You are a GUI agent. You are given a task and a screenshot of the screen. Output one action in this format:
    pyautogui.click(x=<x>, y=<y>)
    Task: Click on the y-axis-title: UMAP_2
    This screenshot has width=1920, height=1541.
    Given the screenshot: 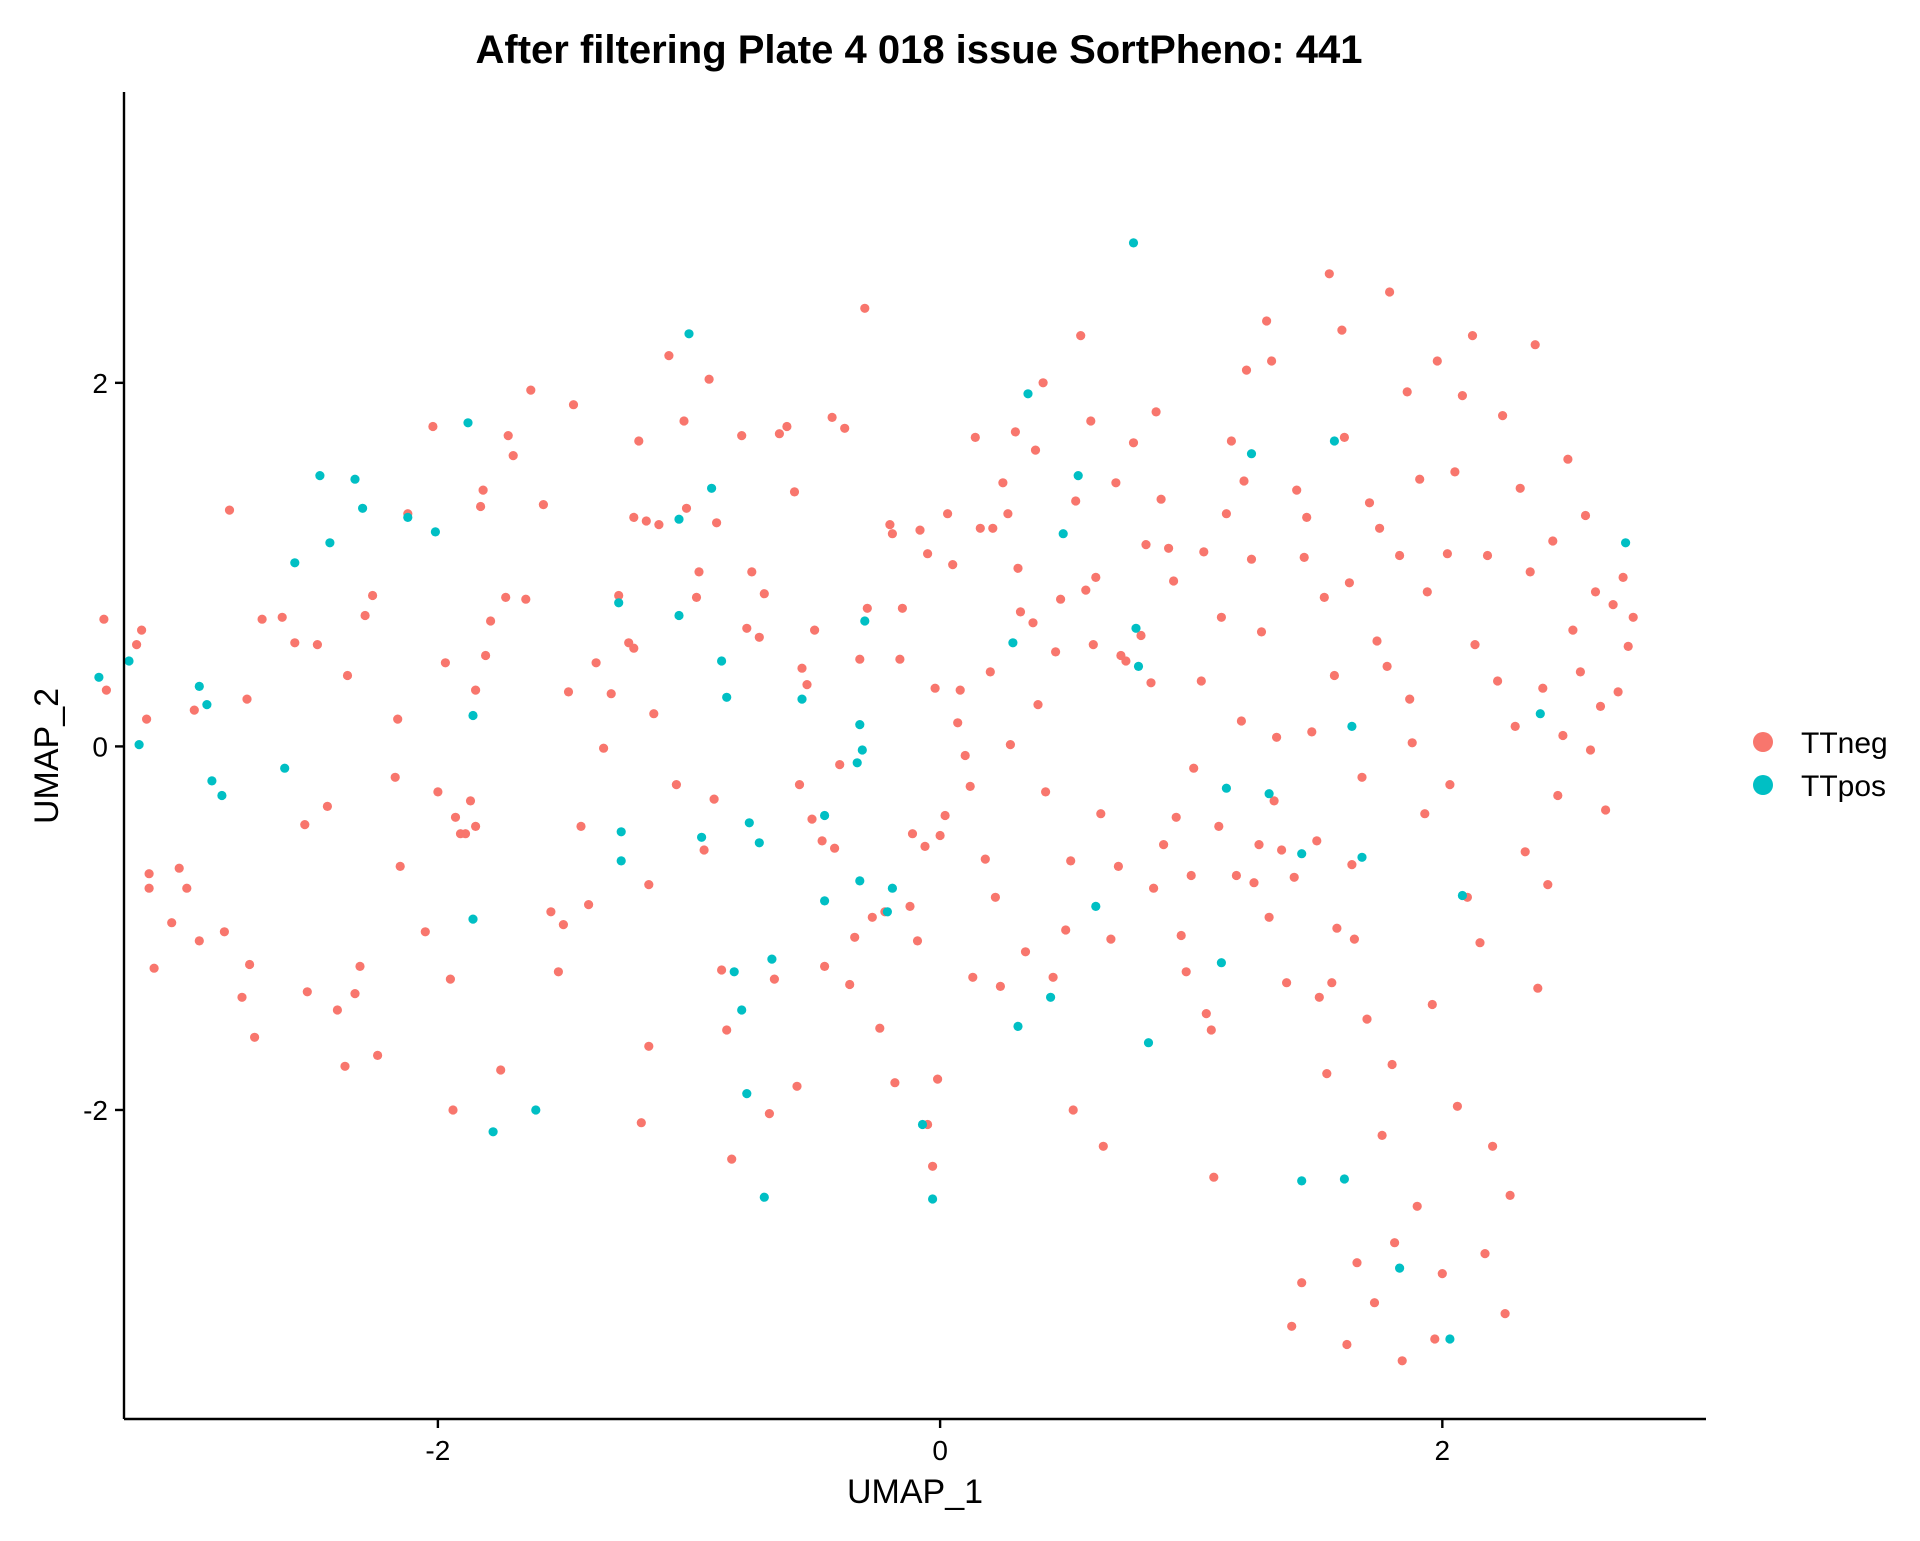 What is the action you would take?
    pyautogui.click(x=47, y=756)
    